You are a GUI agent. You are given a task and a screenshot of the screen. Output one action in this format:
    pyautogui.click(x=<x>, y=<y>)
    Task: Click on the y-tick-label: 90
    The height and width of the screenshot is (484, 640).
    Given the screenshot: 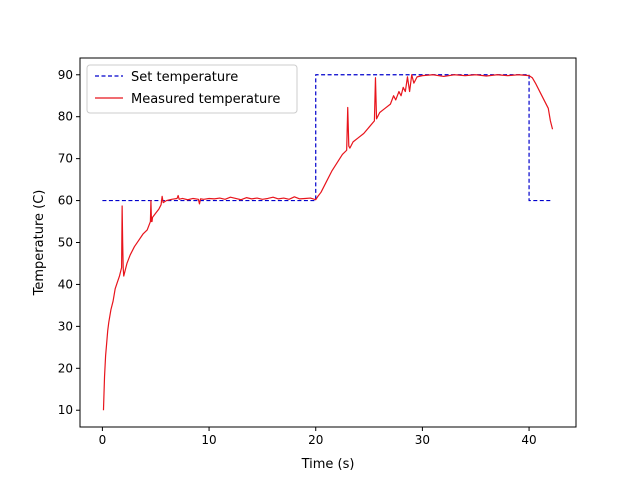 What is the action you would take?
    pyautogui.click(x=65, y=75)
    